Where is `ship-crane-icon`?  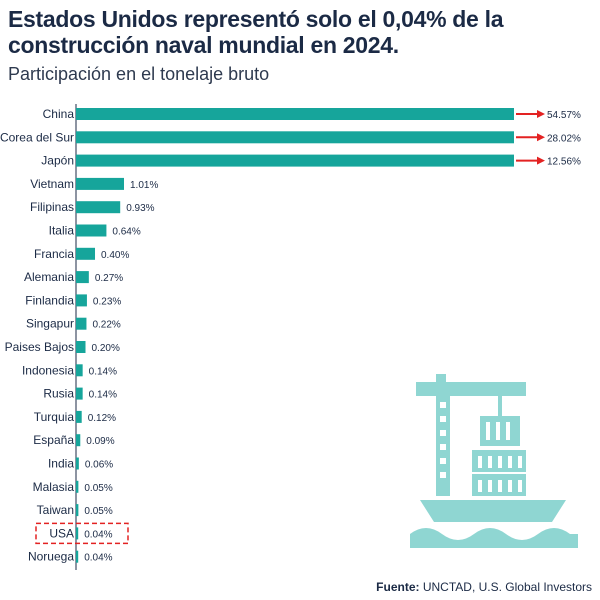 ship-crane-icon is located at coordinates (494, 461).